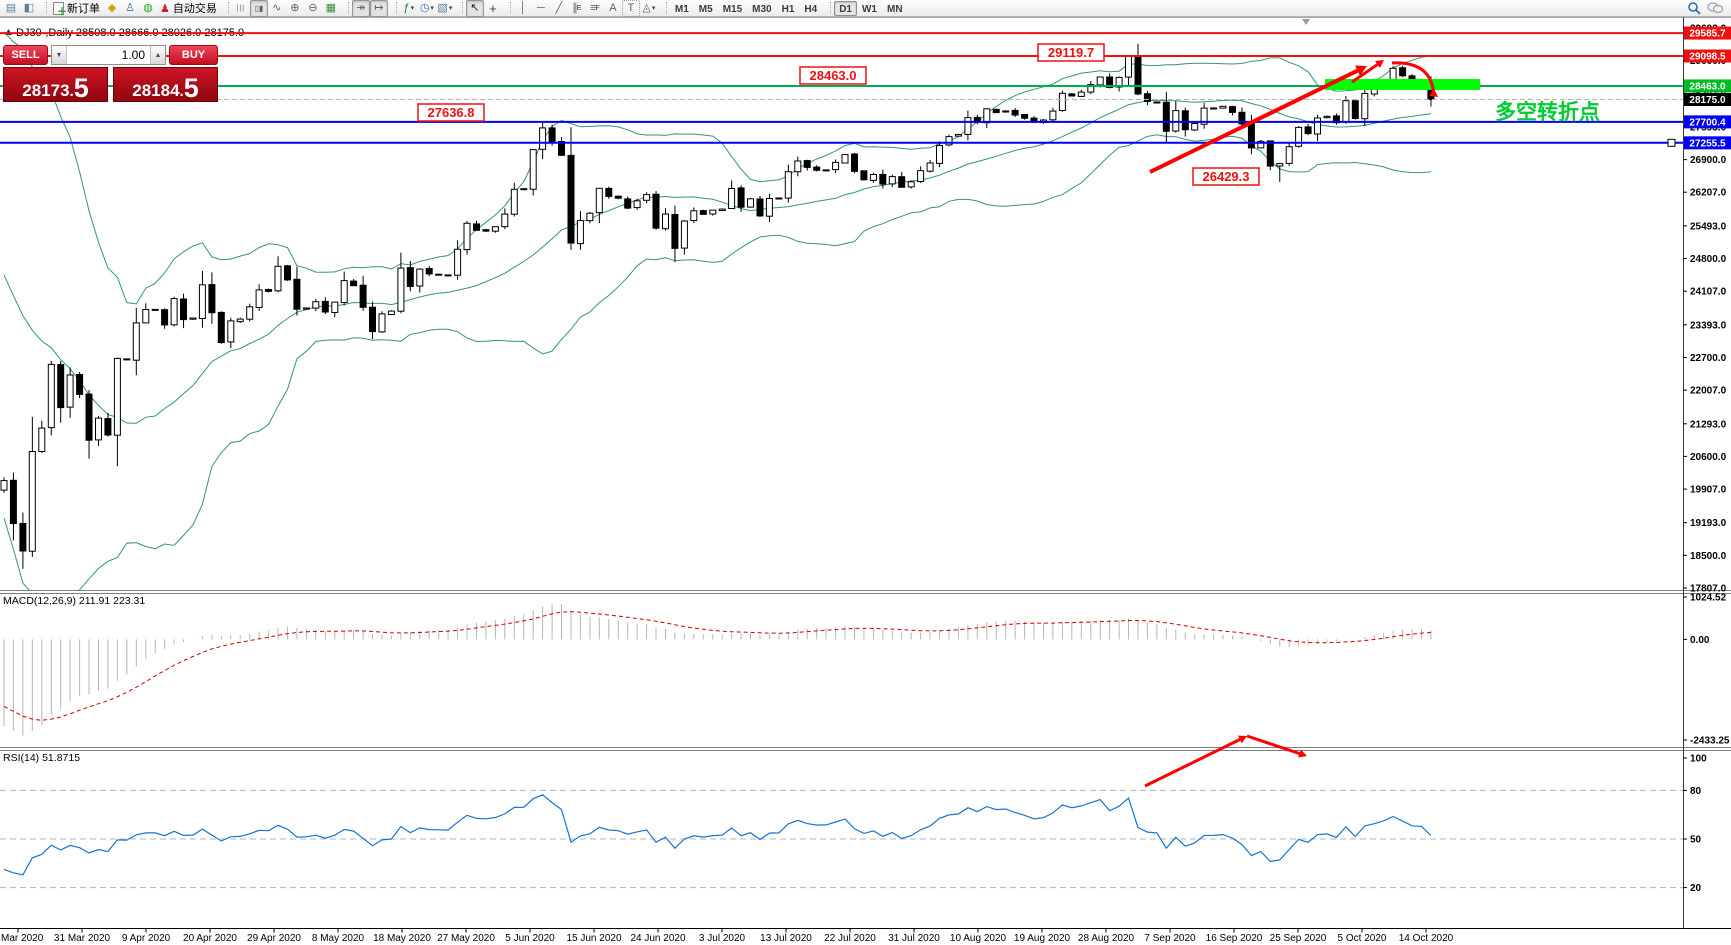 The height and width of the screenshot is (945, 1731). I want to click on chart-shift-icon: ↦, so click(378, 8).